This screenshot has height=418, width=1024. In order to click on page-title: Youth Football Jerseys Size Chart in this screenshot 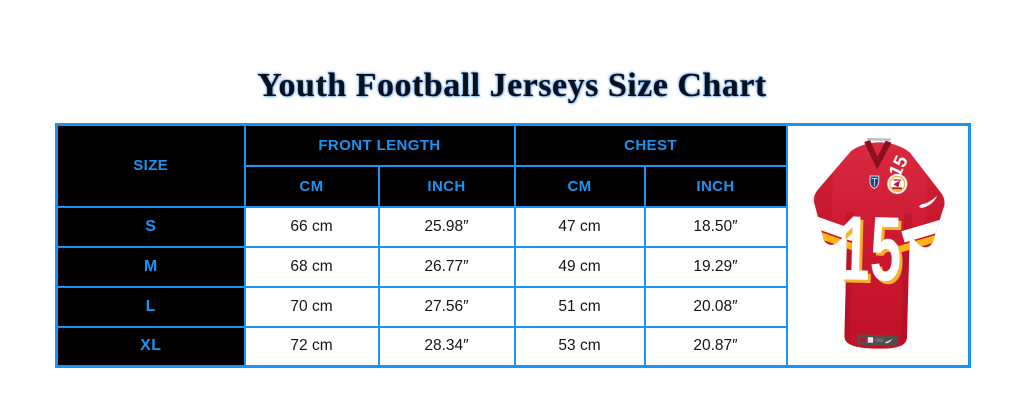, I will do `click(512, 85)`.